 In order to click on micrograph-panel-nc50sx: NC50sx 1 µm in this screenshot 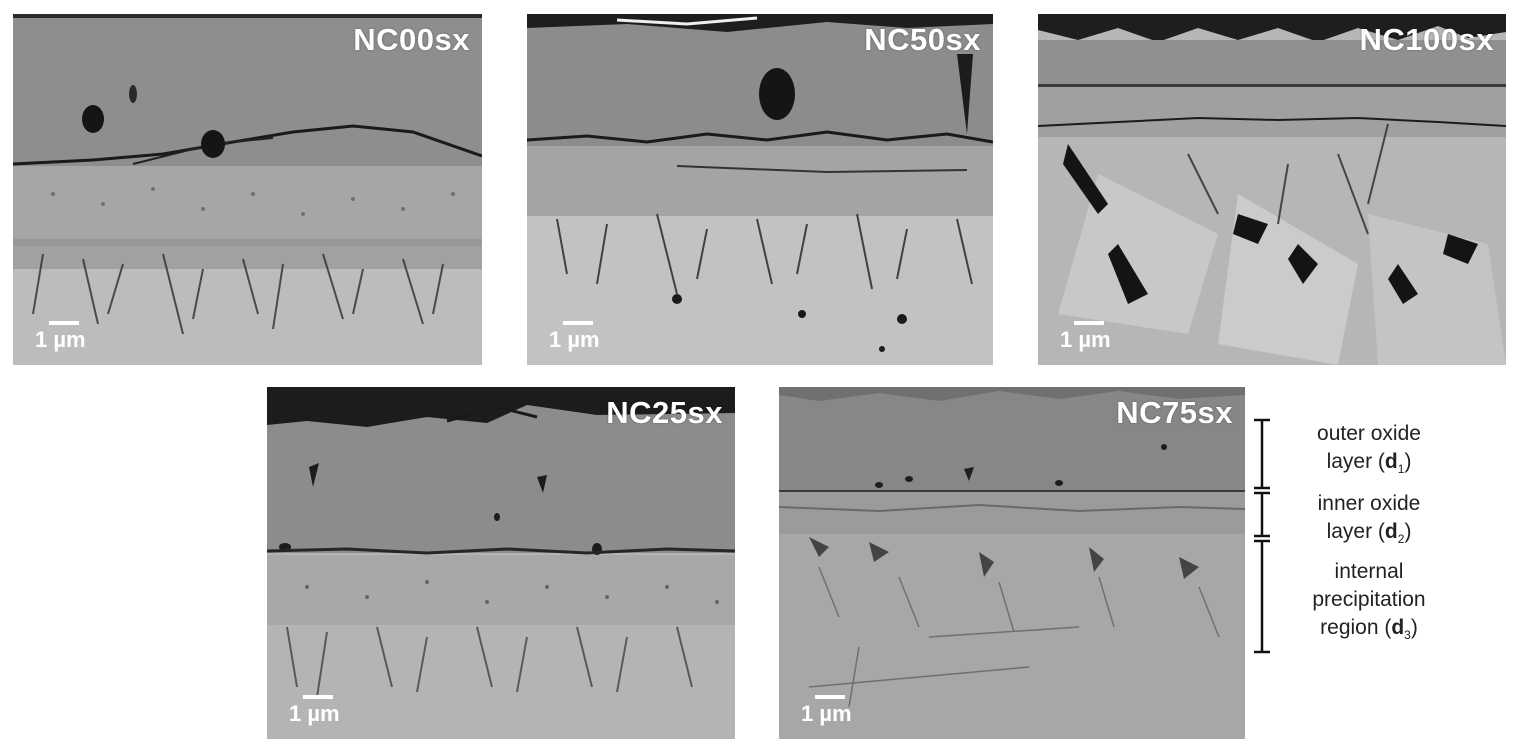, I will do `click(760, 189)`.